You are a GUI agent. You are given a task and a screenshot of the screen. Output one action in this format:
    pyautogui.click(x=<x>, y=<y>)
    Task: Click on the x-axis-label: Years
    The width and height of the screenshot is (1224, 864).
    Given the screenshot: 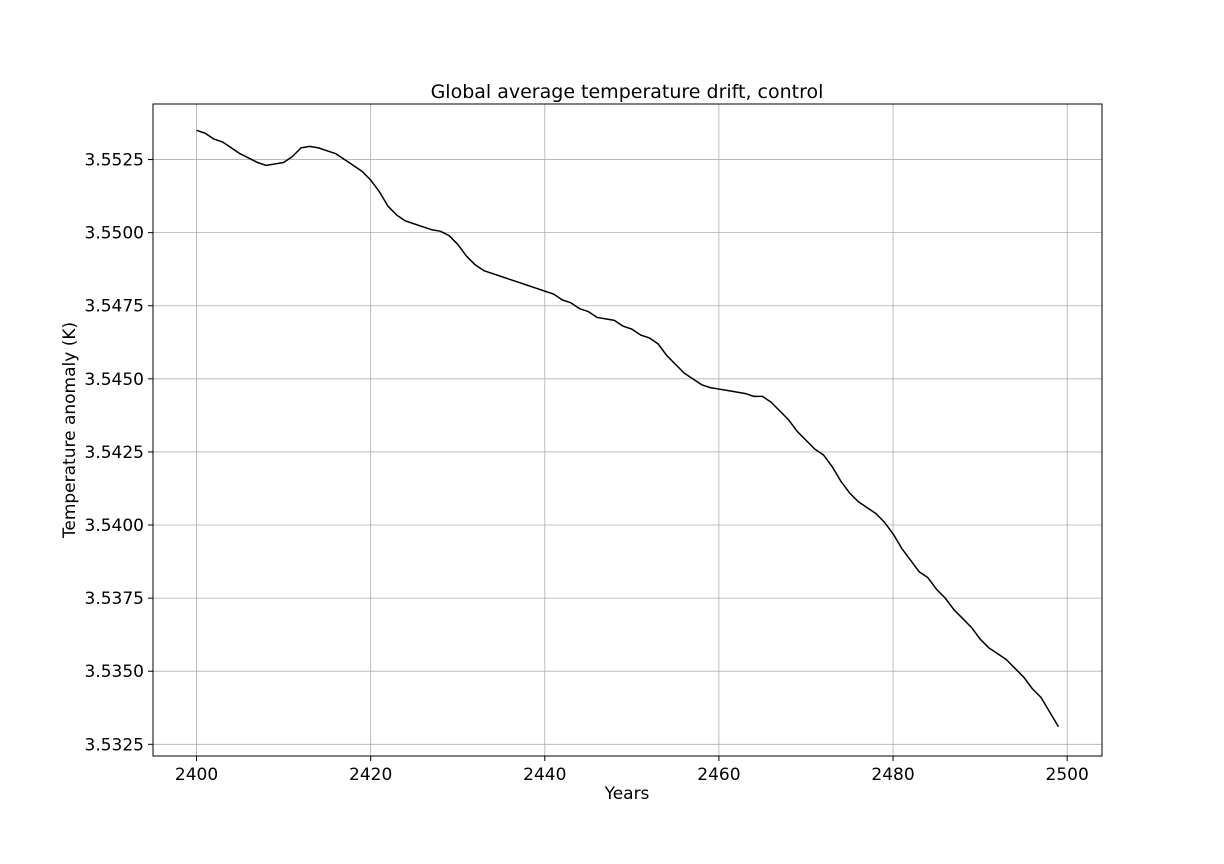 What is the action you would take?
    pyautogui.click(x=627, y=794)
    